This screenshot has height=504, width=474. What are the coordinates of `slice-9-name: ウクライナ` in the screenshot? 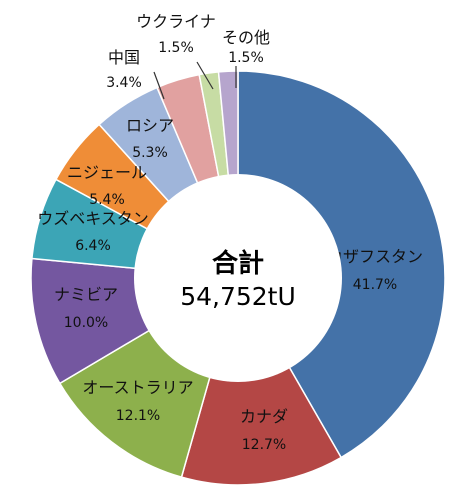 It's located at (176, 21).